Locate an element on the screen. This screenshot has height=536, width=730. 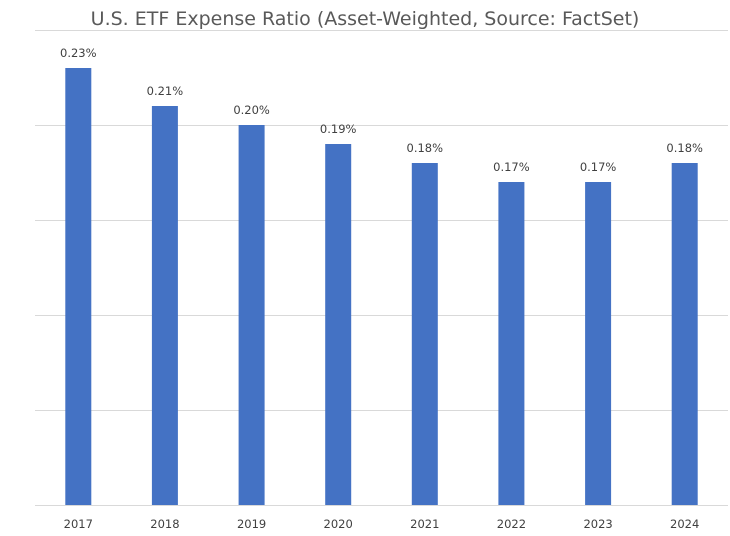
bar-2023 is located at coordinates (598, 343).